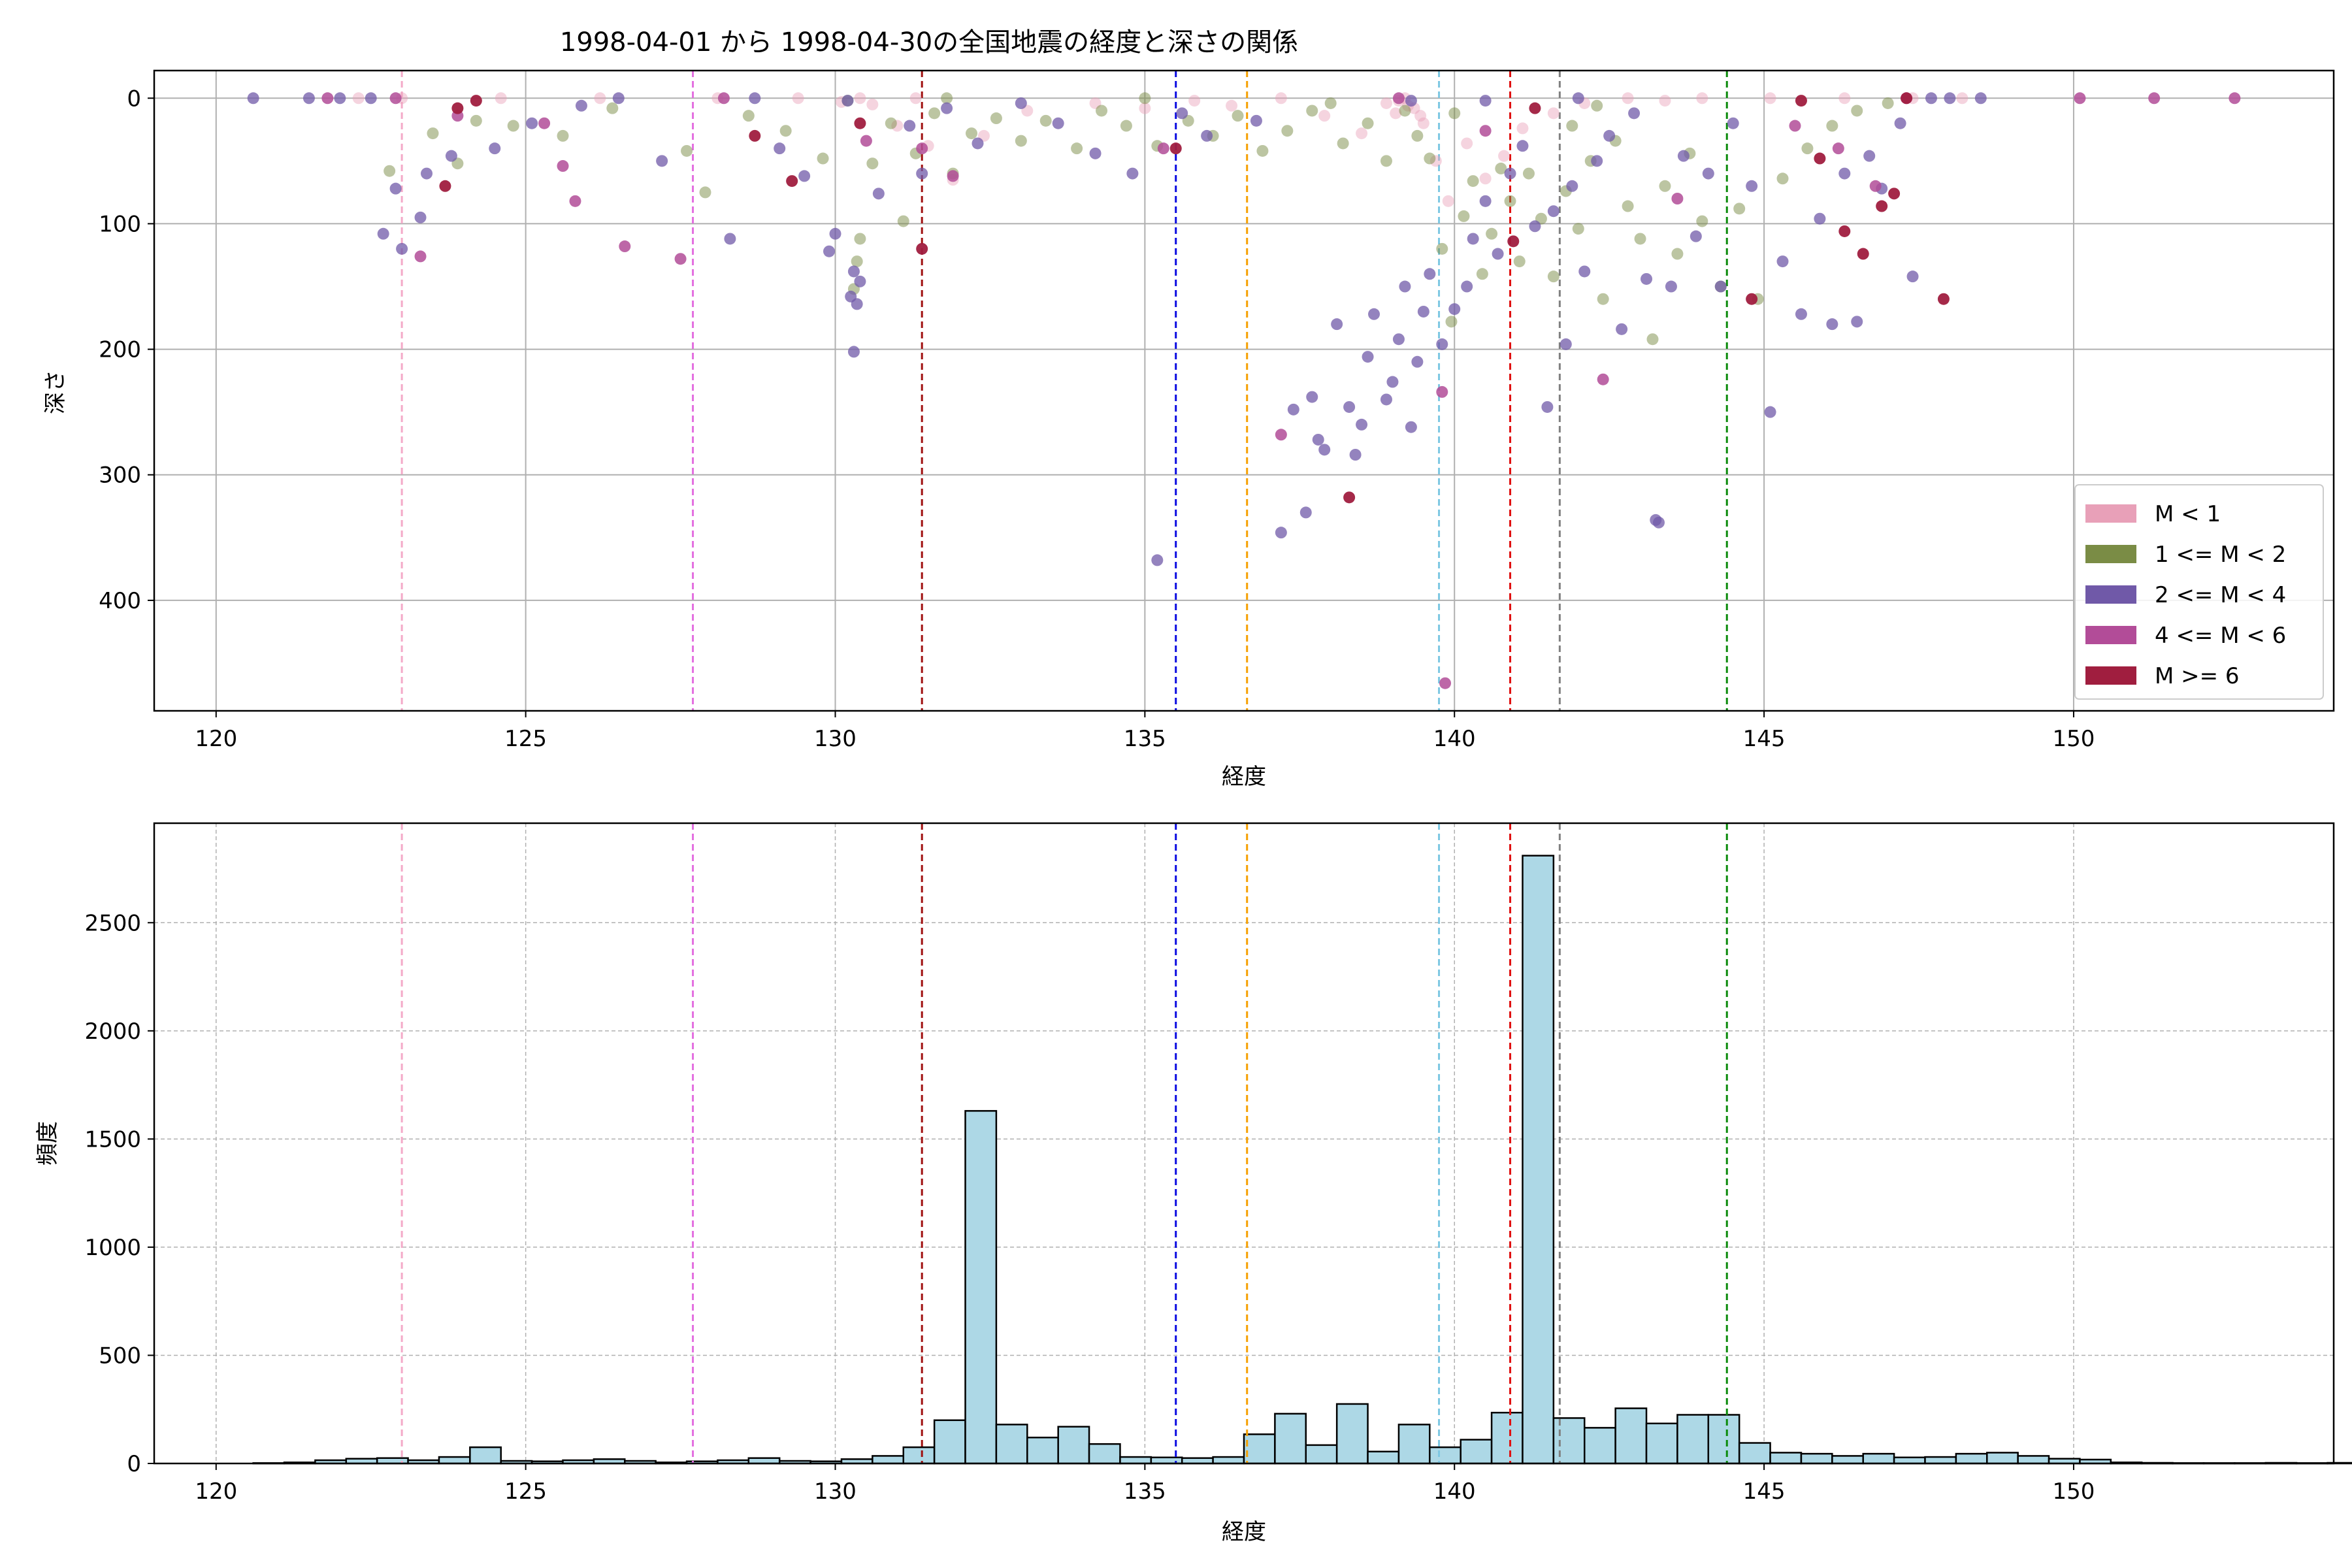 This screenshot has height=1568, width=2352. What do you see at coordinates (1764, 739) in the screenshot?
I see `x-tick-label: 145` at bounding box center [1764, 739].